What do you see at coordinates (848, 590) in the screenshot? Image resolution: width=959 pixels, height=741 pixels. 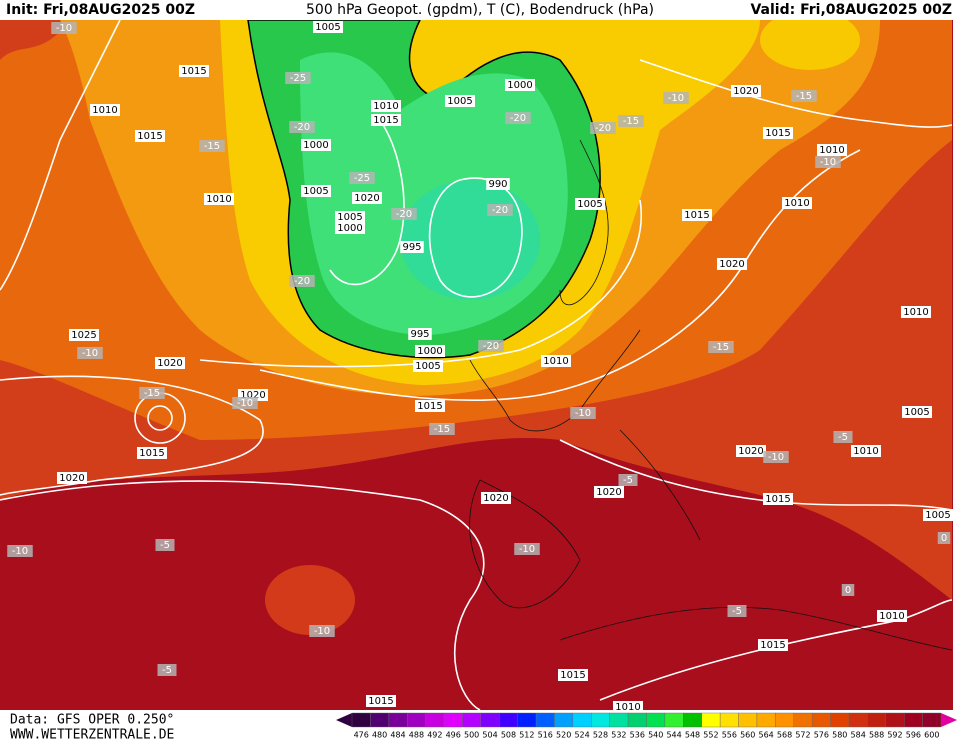 I see `temperature-label: 0` at bounding box center [848, 590].